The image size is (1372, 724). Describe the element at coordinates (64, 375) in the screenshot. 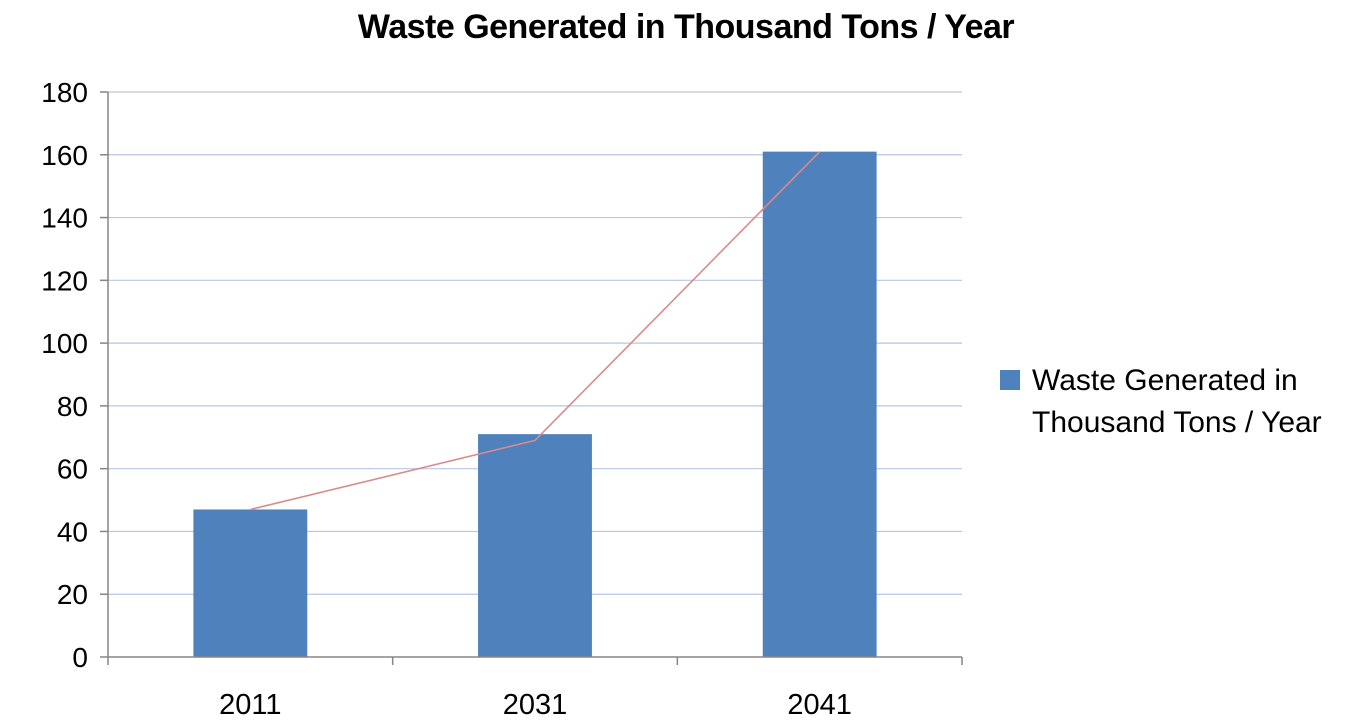

I see `y-tick-labels: 0 20 40 60 80 100 120 140 160 180` at that location.